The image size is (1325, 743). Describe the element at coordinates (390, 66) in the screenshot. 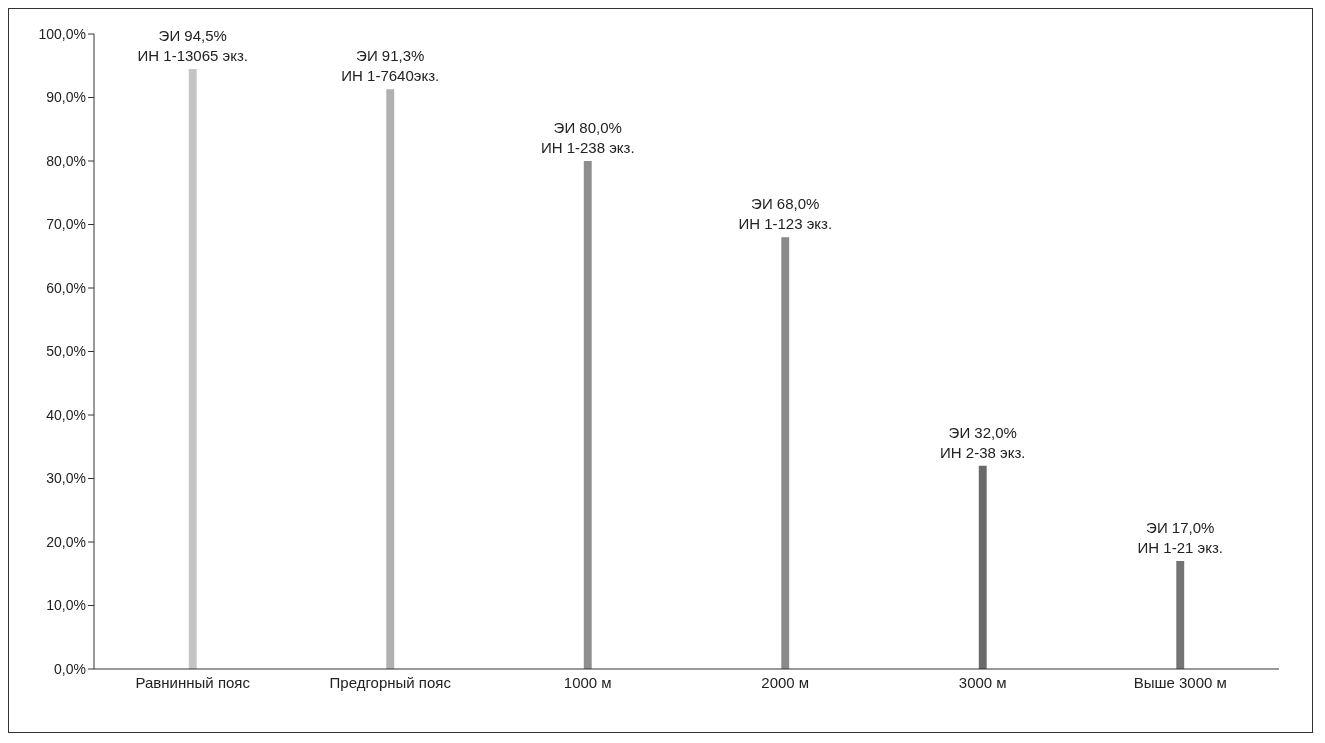

I see `data-label: ЭИ 91,3% ИН 1-7640экз.` at that location.